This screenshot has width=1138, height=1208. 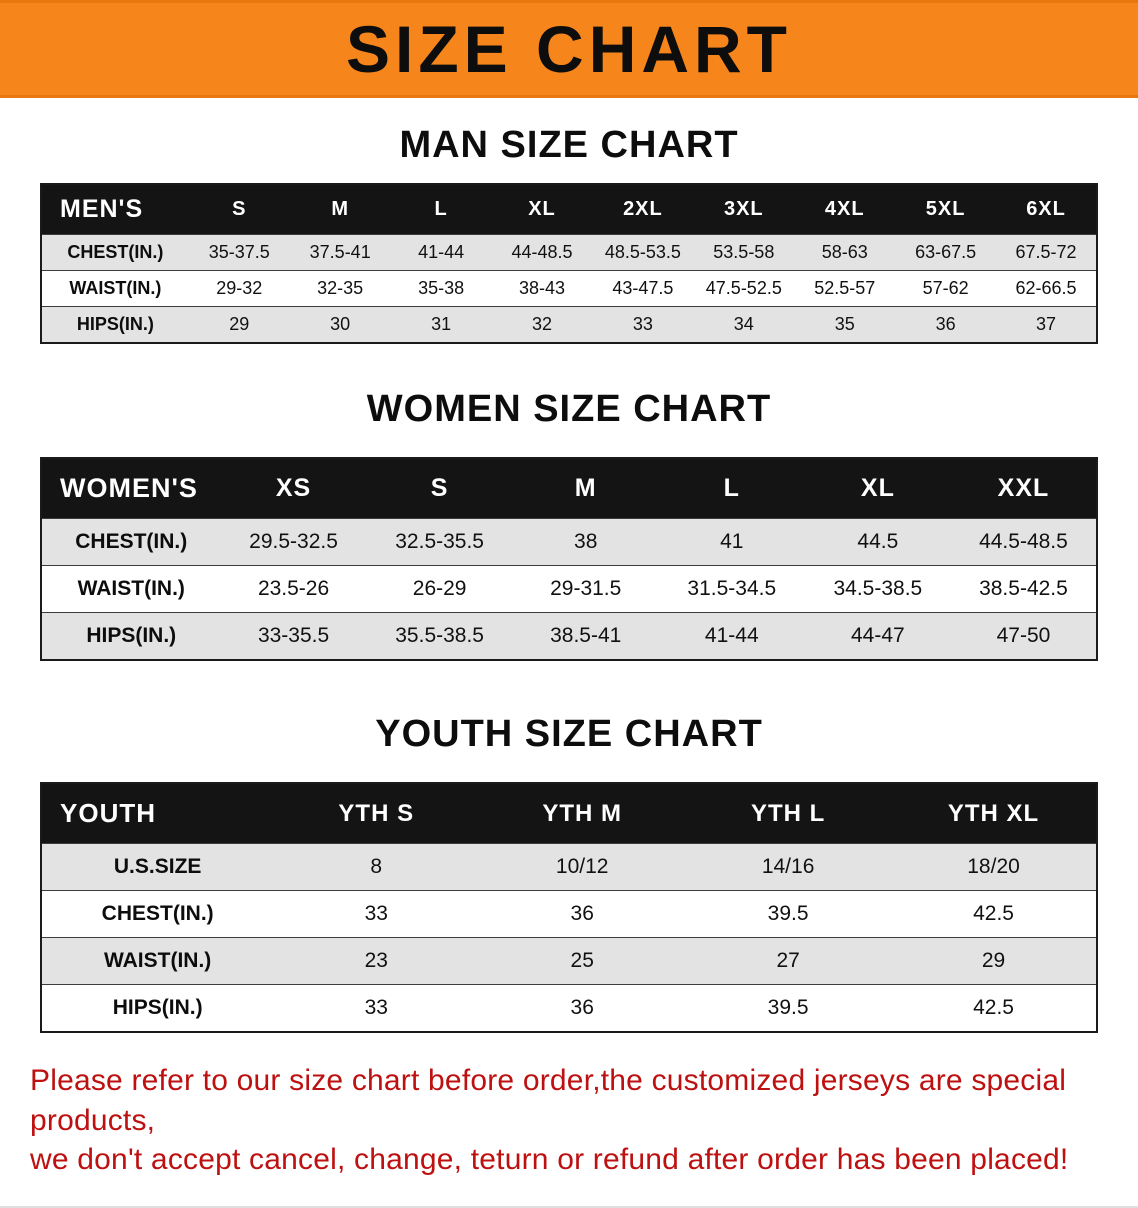 I want to click on size-value-cell: 38-43, so click(x=542, y=288).